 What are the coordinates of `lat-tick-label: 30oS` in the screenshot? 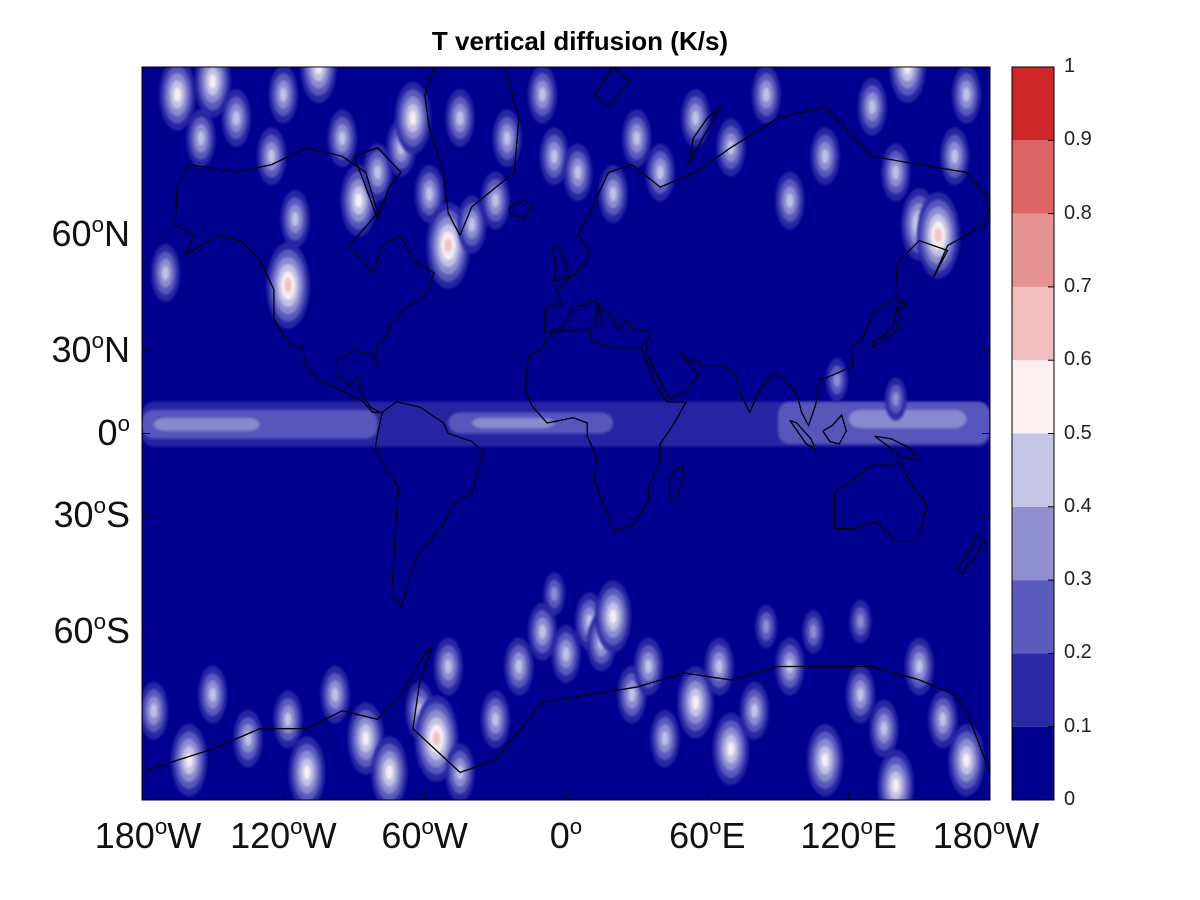 It's located at (91, 514).